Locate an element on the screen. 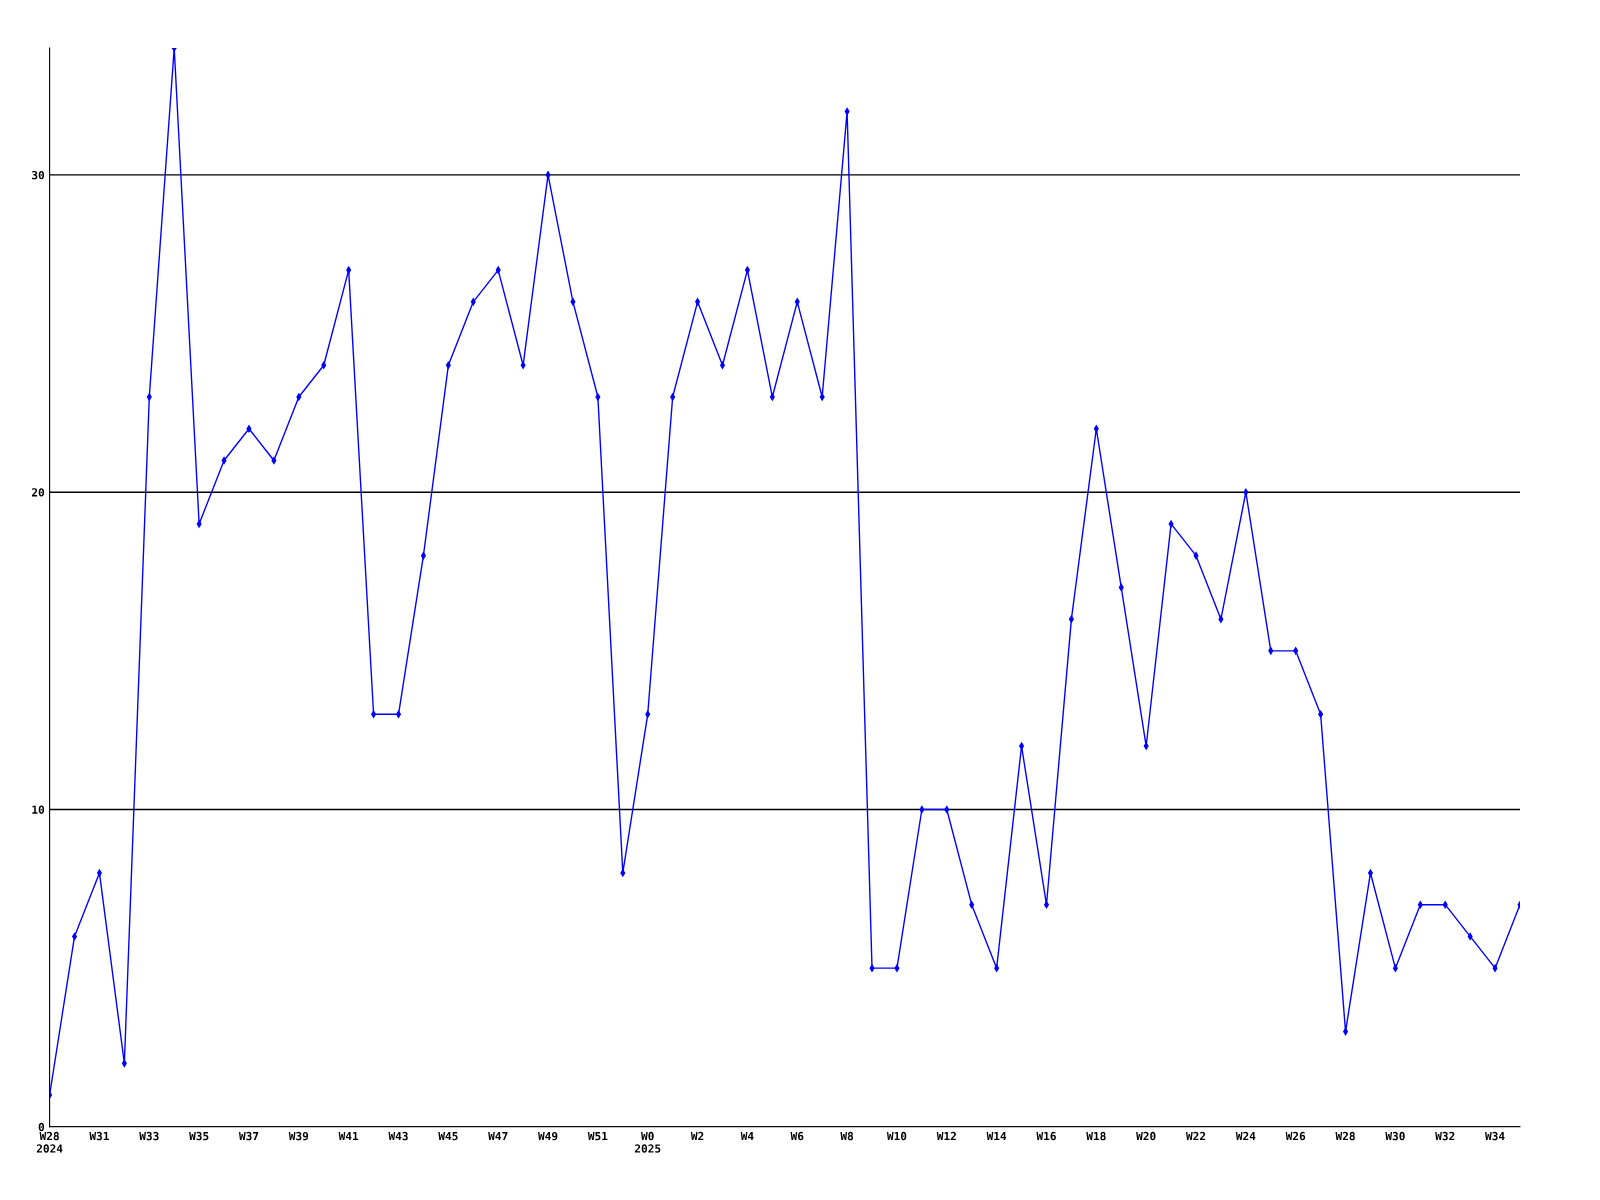 This screenshot has width=1600, height=1200. x-tick-label: W6 is located at coordinates (797, 1136).